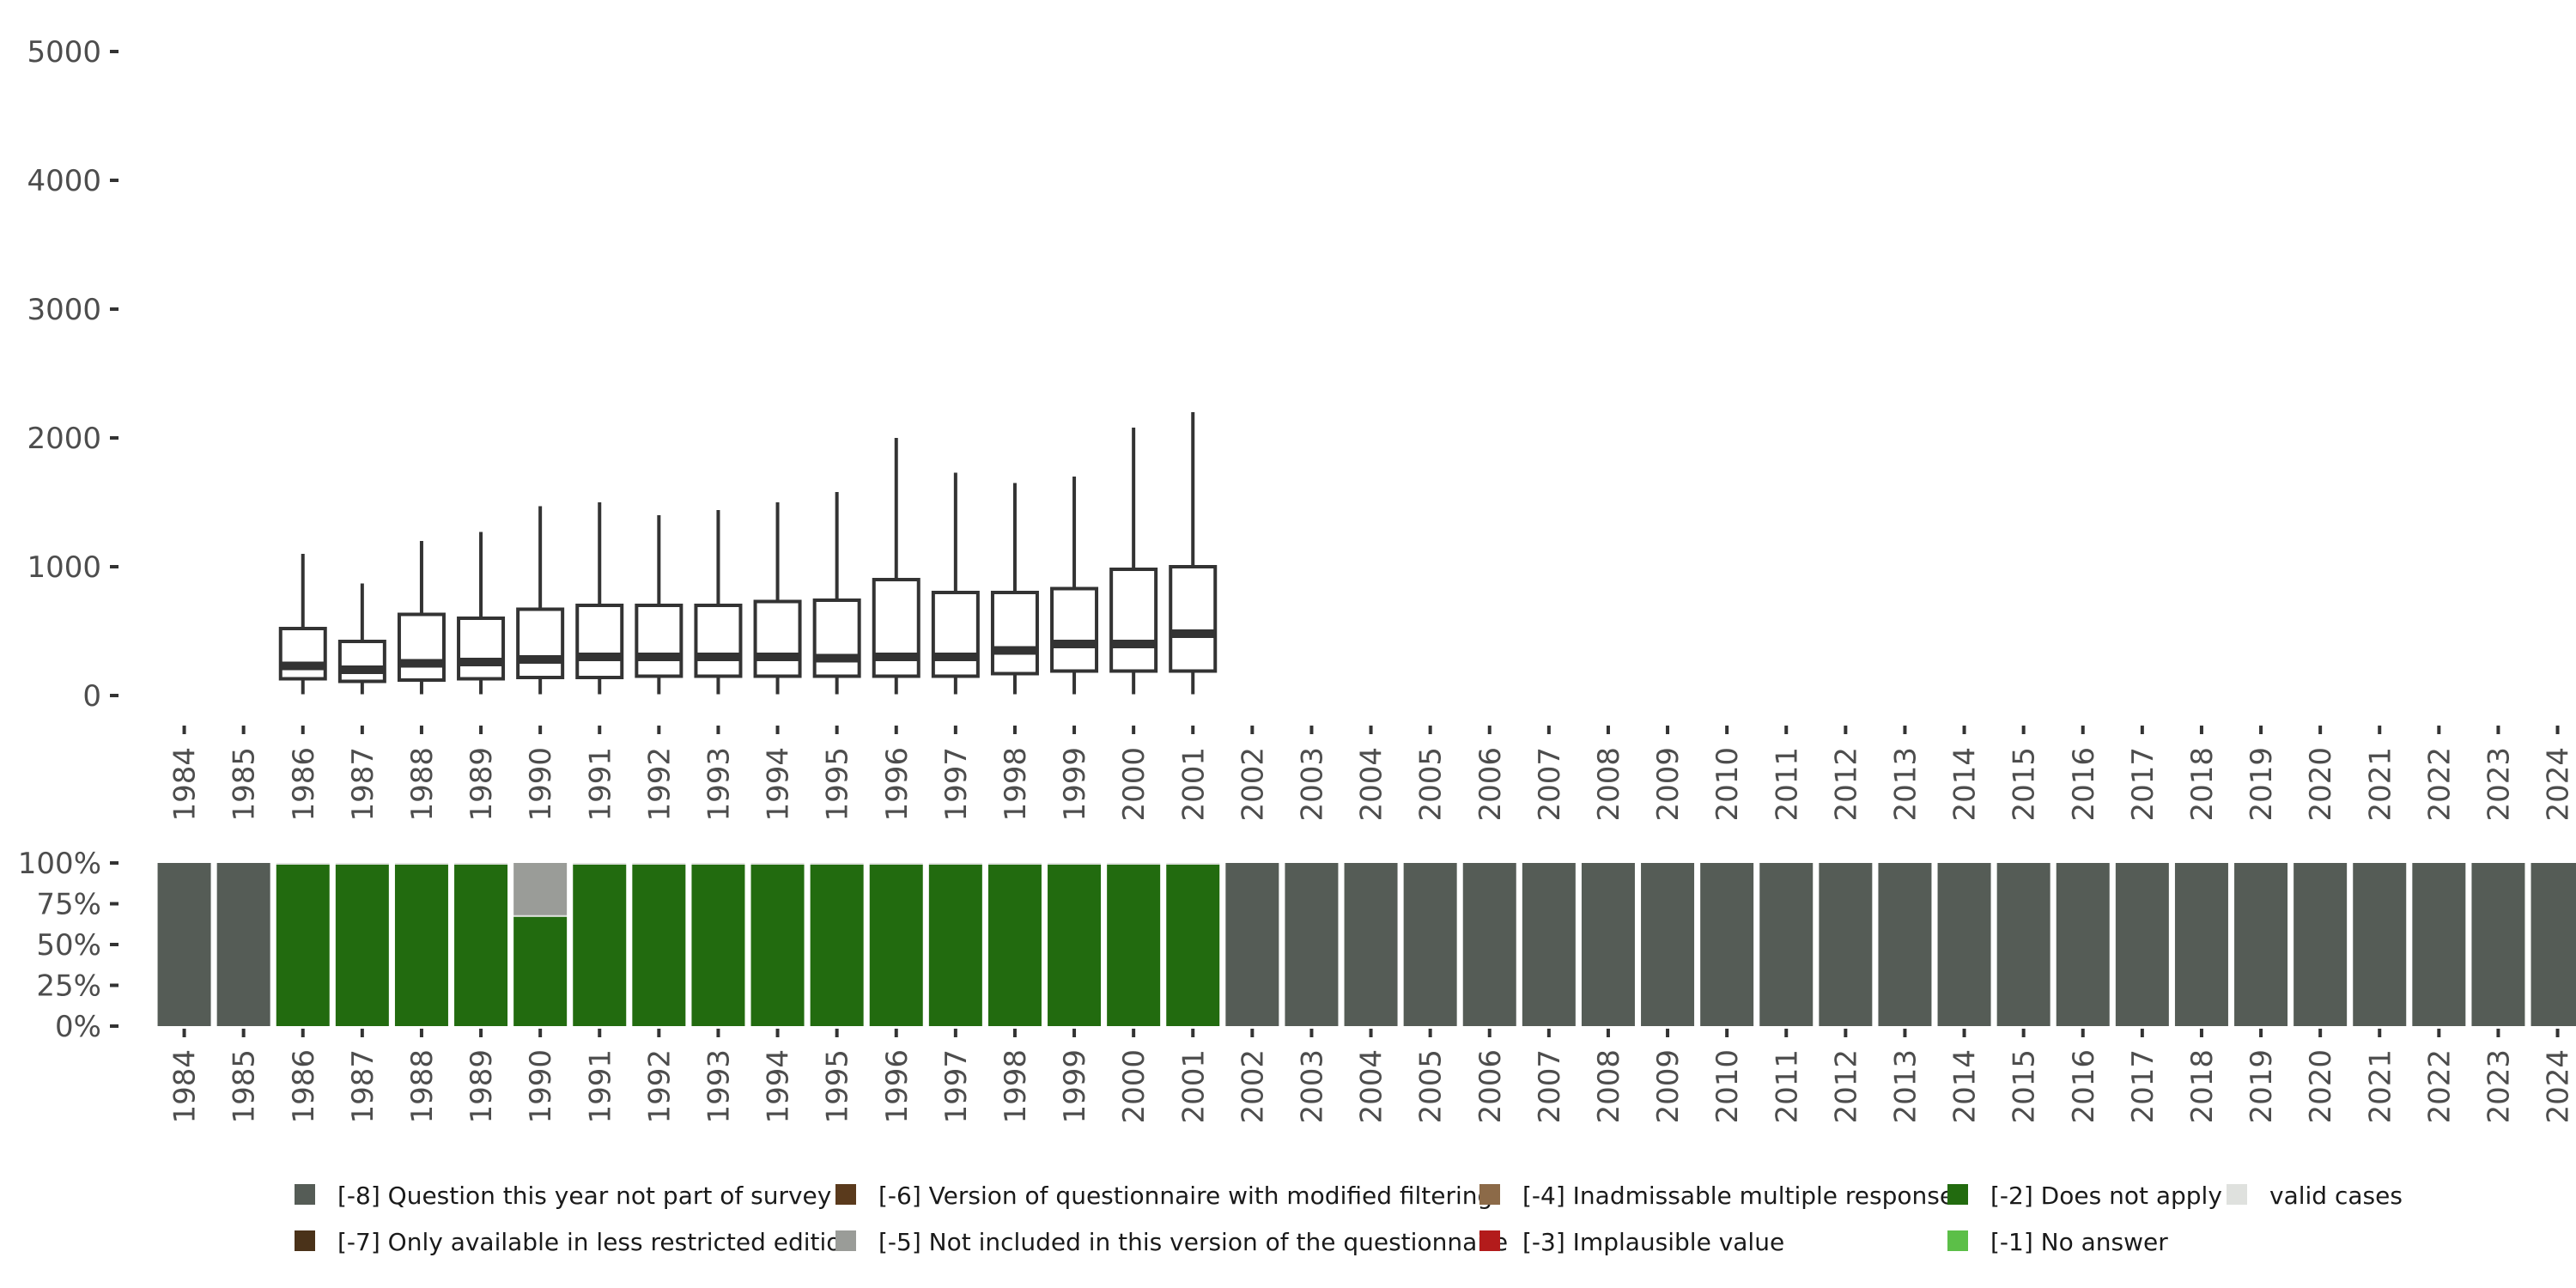 Image resolution: width=2576 pixels, height=1288 pixels. I want to click on bar-1986-valid-cases, so click(303, 864).